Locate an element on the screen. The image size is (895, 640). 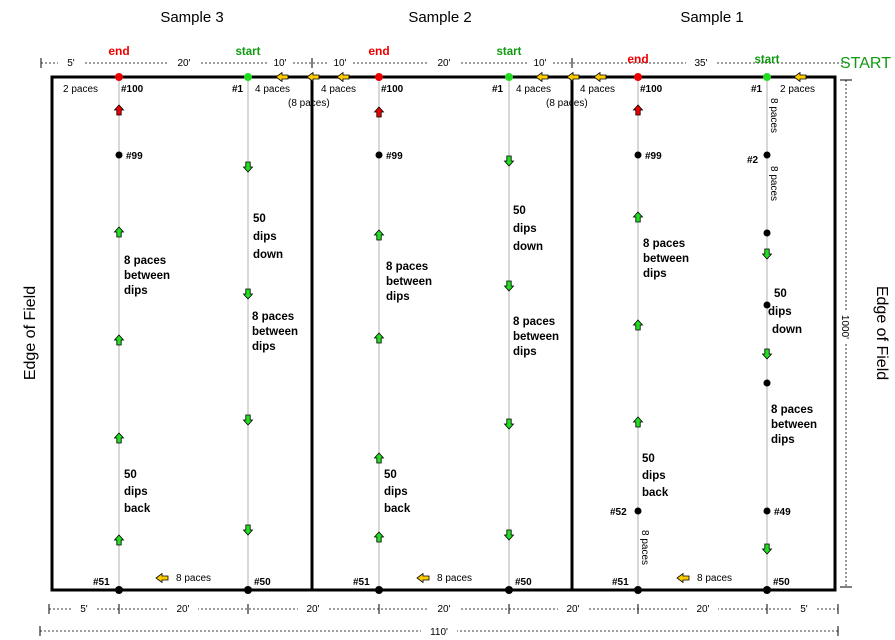
s1-dips-down: 50 dips down is located at coordinates (785, 312).